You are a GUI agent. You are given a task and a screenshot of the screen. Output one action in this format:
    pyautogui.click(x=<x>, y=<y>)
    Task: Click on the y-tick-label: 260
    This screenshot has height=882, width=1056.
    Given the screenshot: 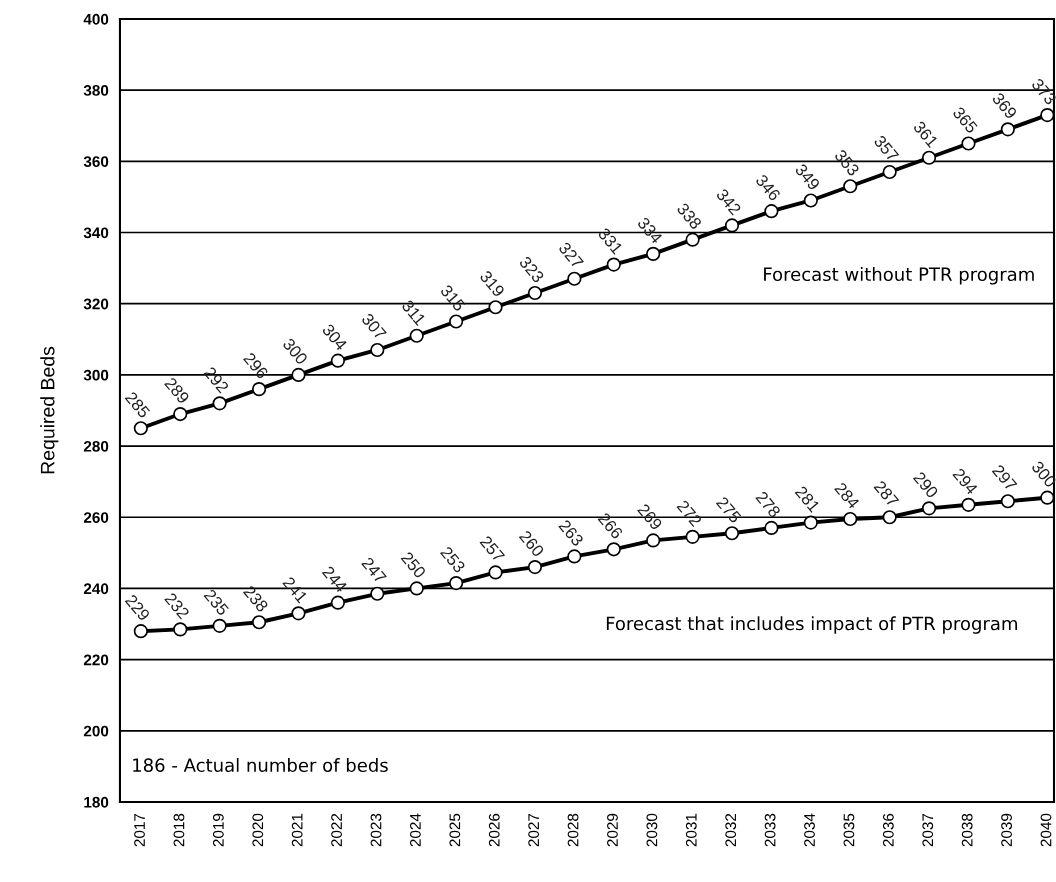 What is the action you would take?
    pyautogui.click(x=96, y=517)
    